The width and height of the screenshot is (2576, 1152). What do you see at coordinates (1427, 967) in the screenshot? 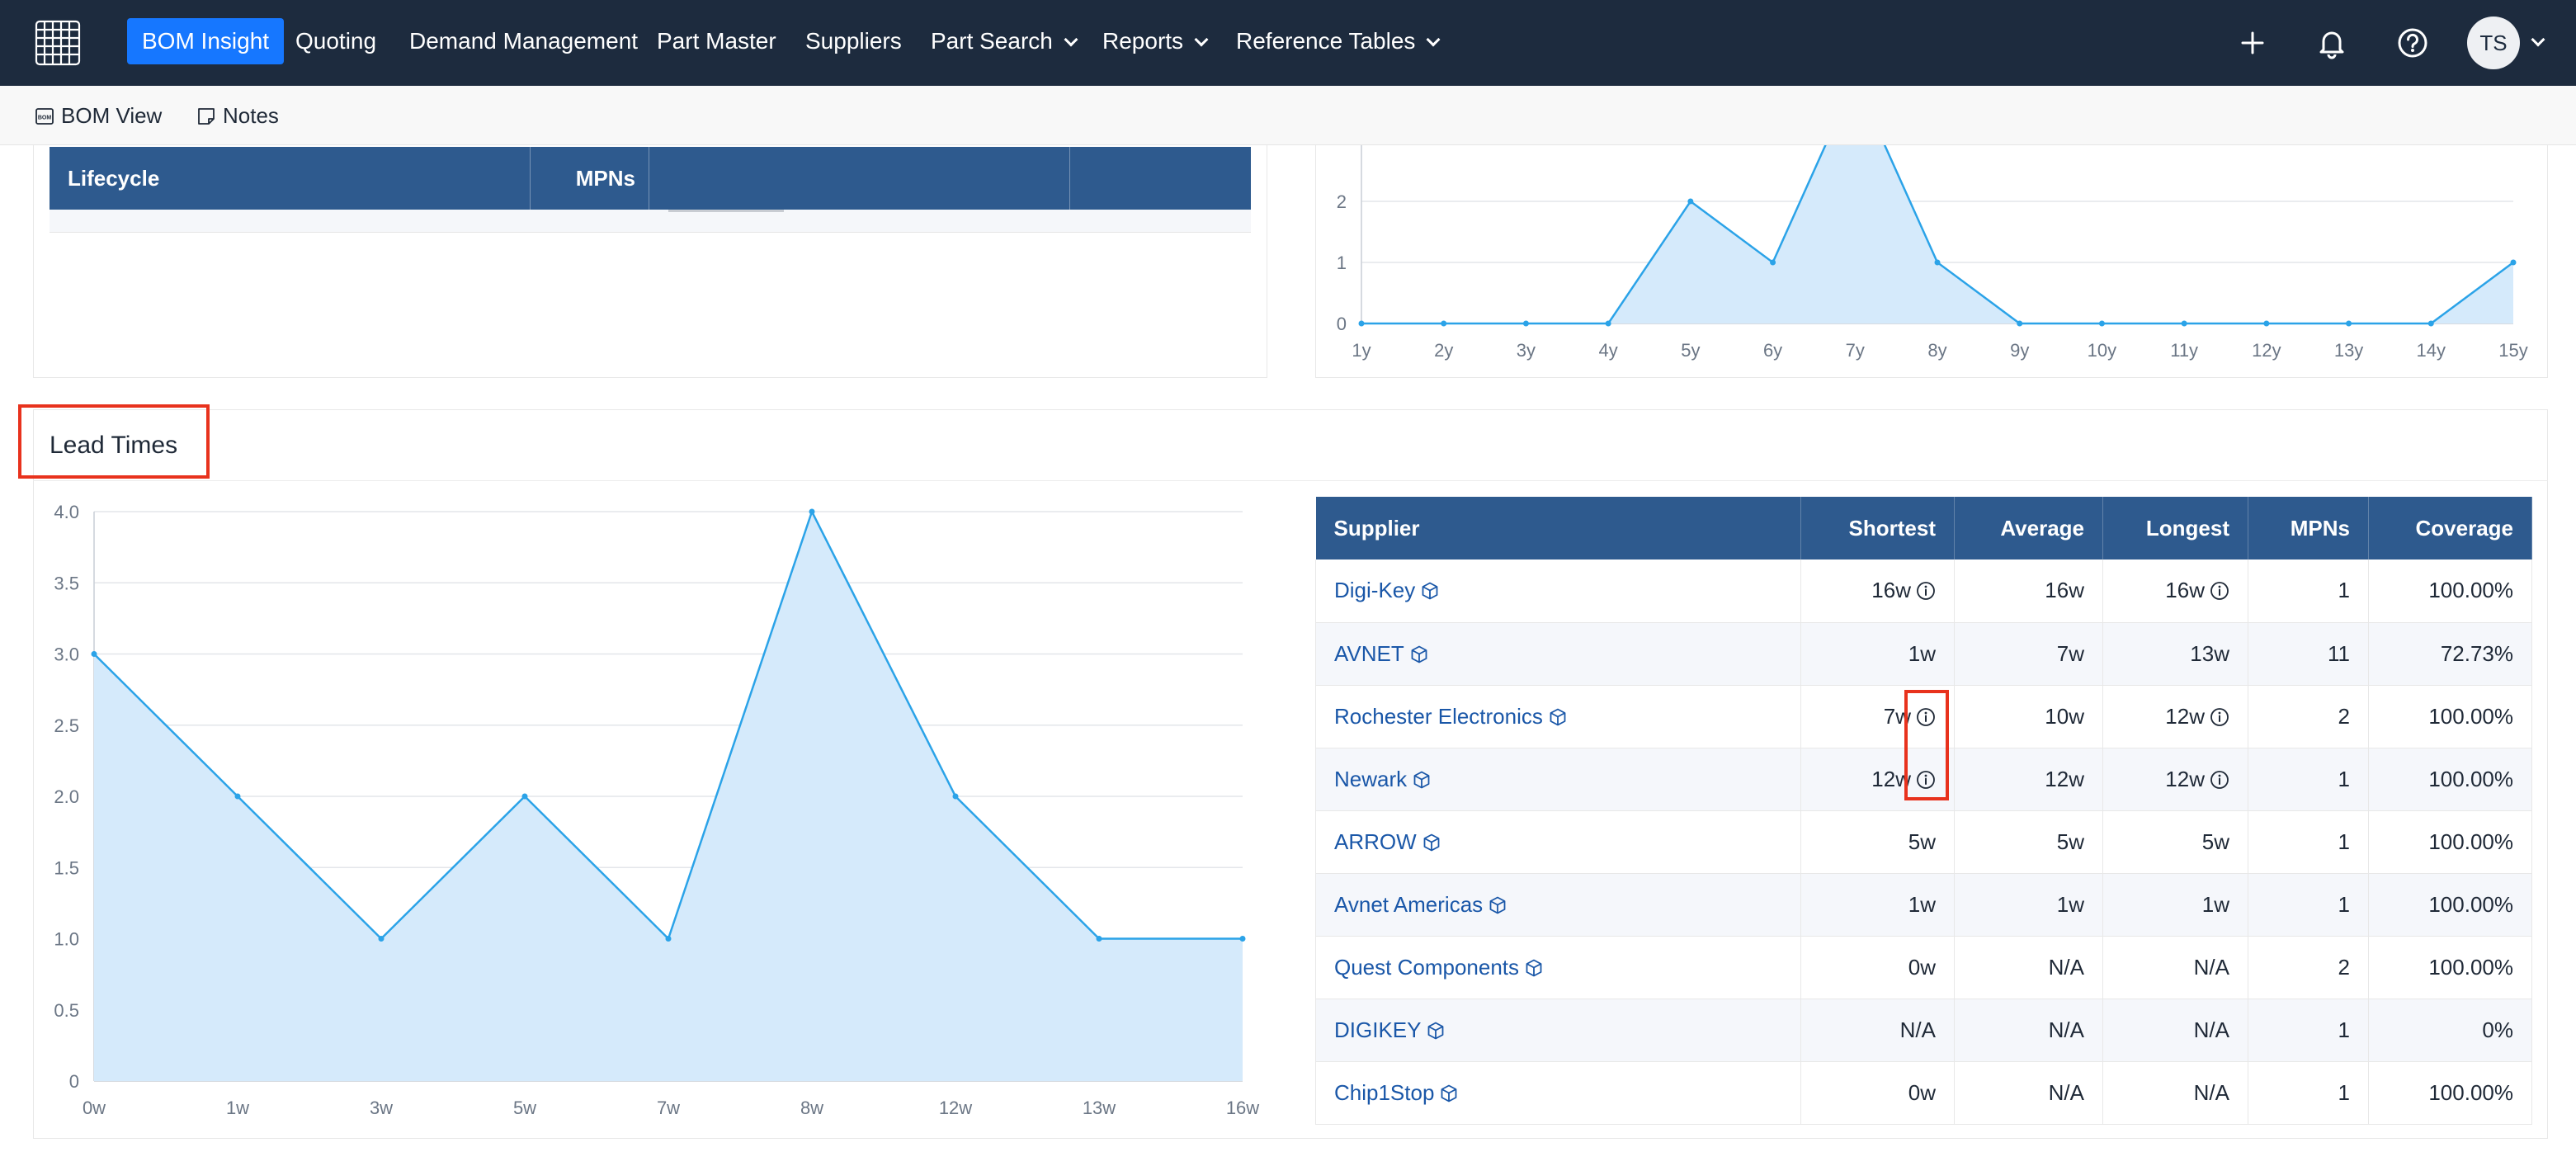
I see `supplier-link: Quest Components` at bounding box center [1427, 967].